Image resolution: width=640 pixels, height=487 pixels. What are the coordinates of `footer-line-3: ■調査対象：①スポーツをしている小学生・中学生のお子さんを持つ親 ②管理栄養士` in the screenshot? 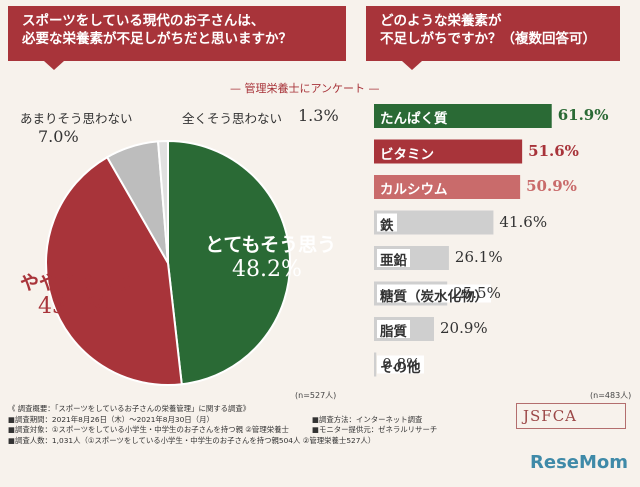 It's located at (148, 429).